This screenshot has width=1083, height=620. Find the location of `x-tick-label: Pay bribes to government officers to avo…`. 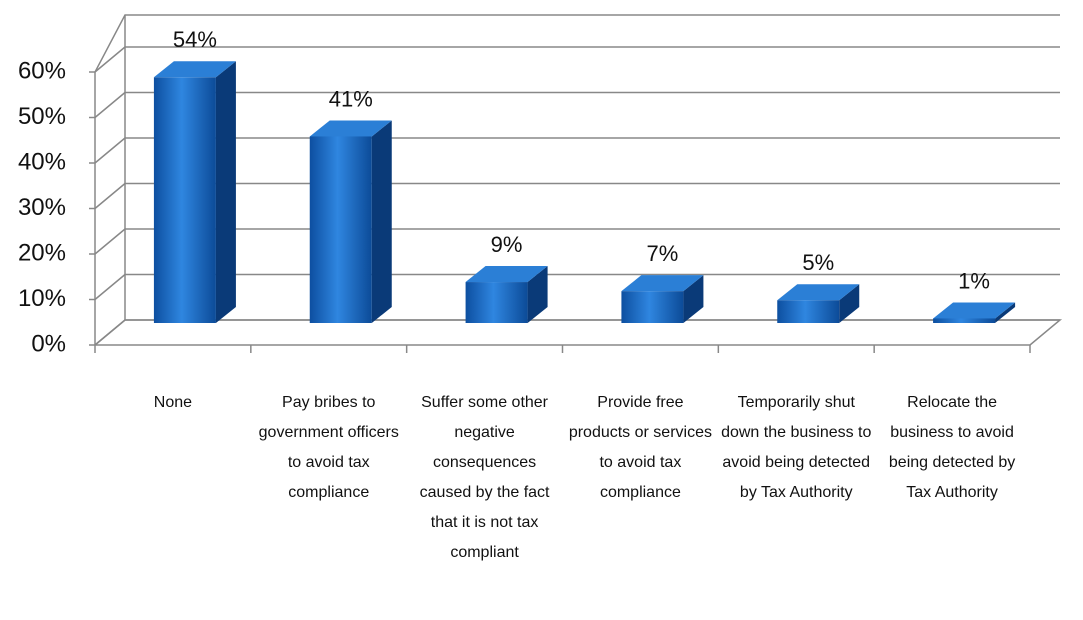

x-tick-label: Pay bribes to government officers to avo… is located at coordinates (328, 447).